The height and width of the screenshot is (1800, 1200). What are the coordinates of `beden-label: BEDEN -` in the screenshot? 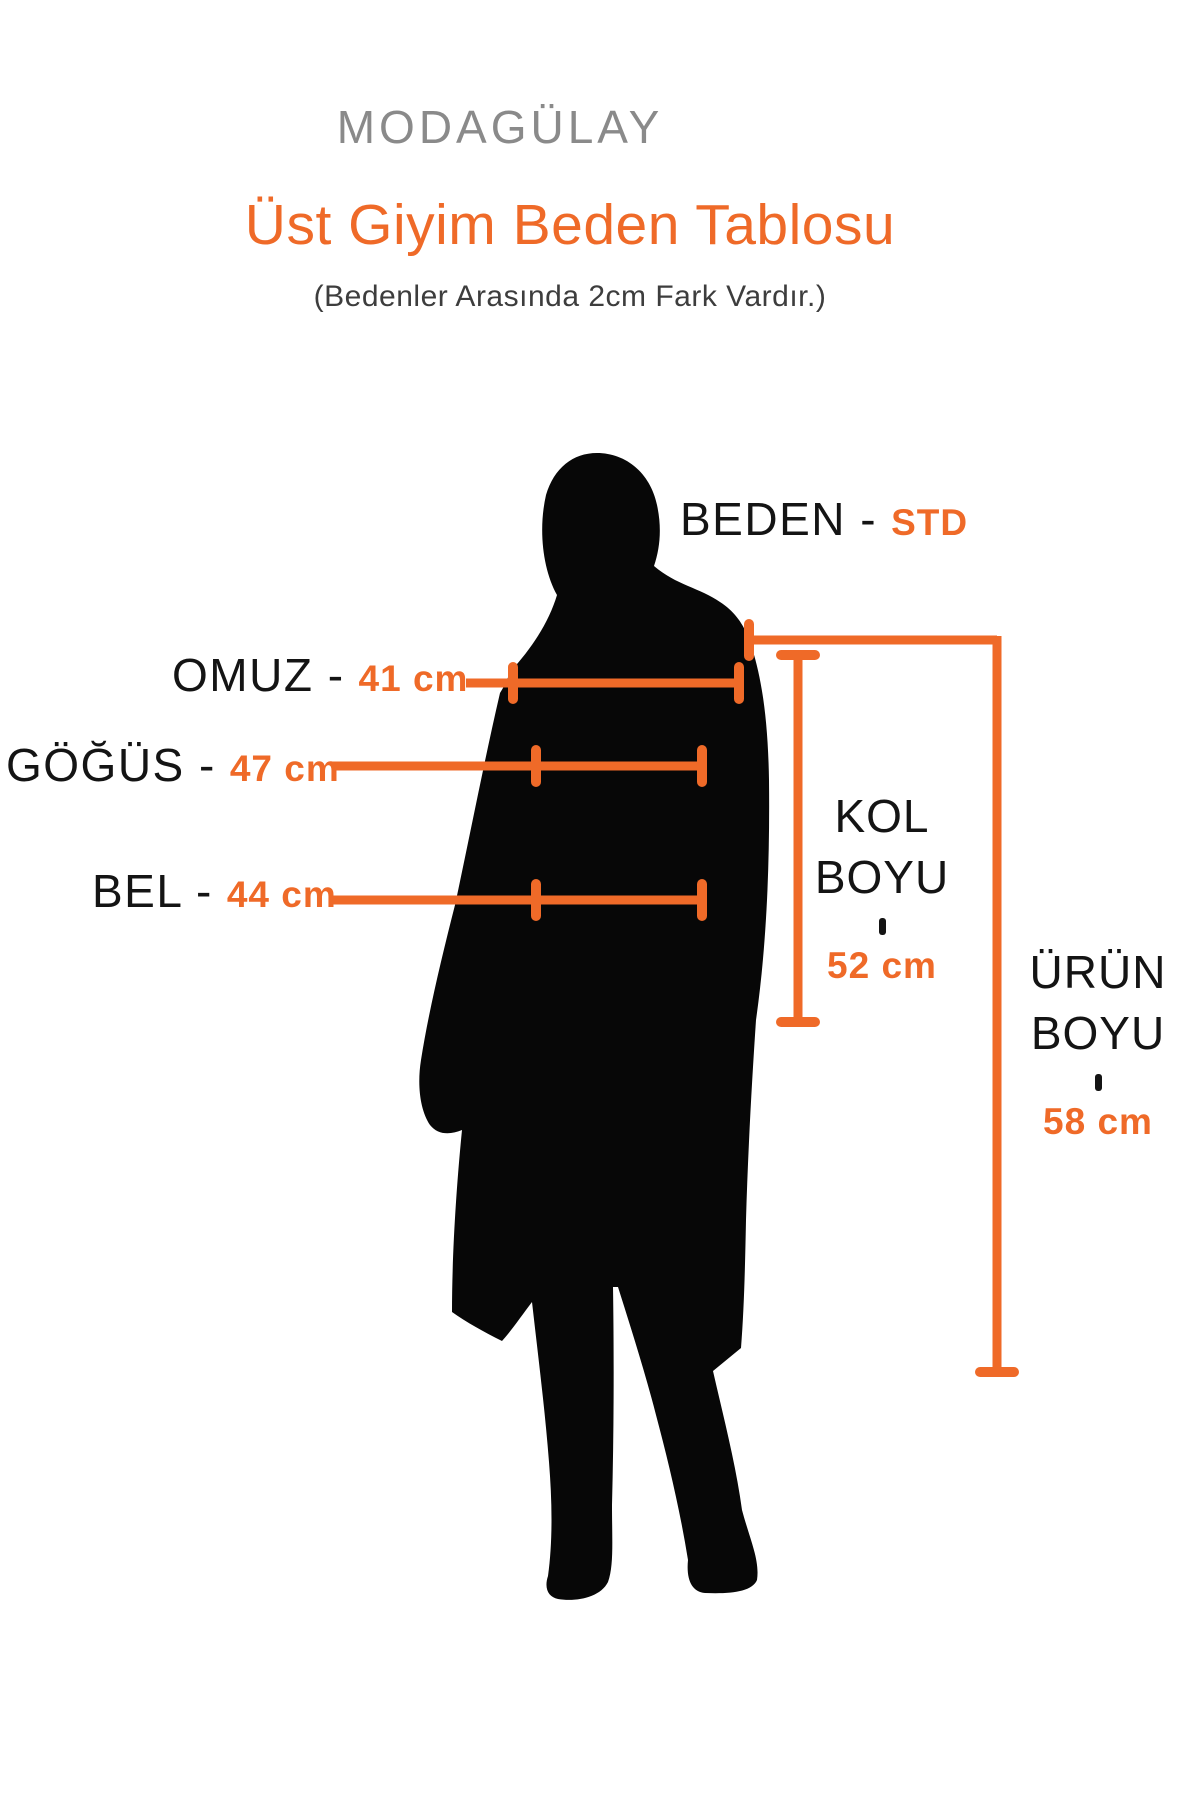 It's located at (779, 519).